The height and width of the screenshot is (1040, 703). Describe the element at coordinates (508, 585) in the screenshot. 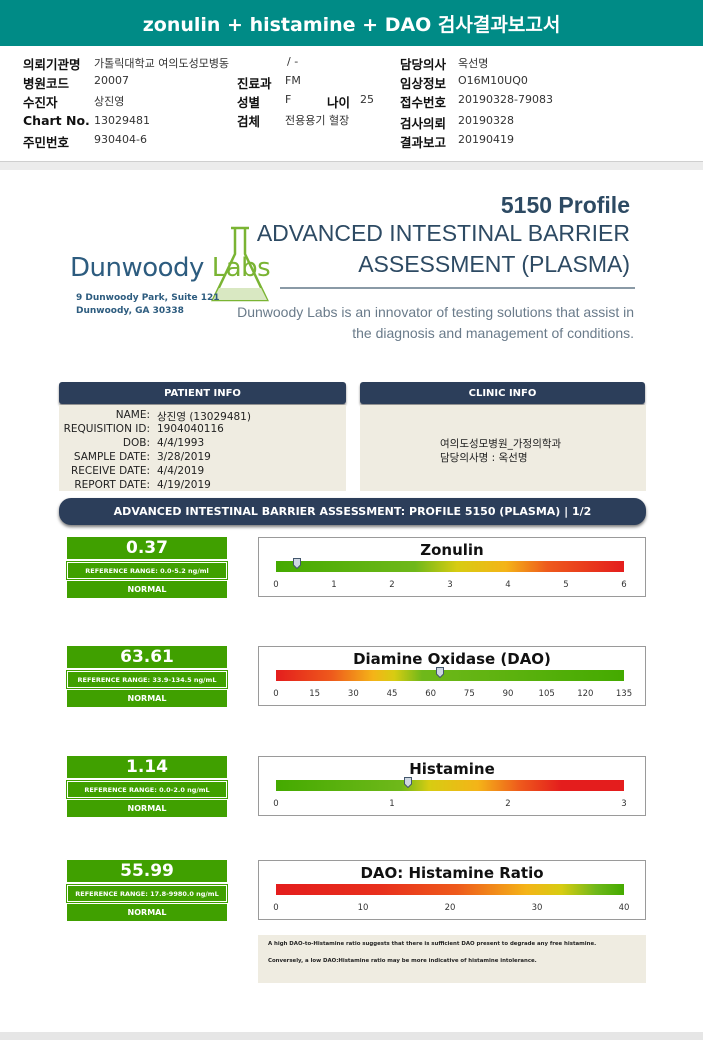

I see `gauge-tick-label: 4` at that location.